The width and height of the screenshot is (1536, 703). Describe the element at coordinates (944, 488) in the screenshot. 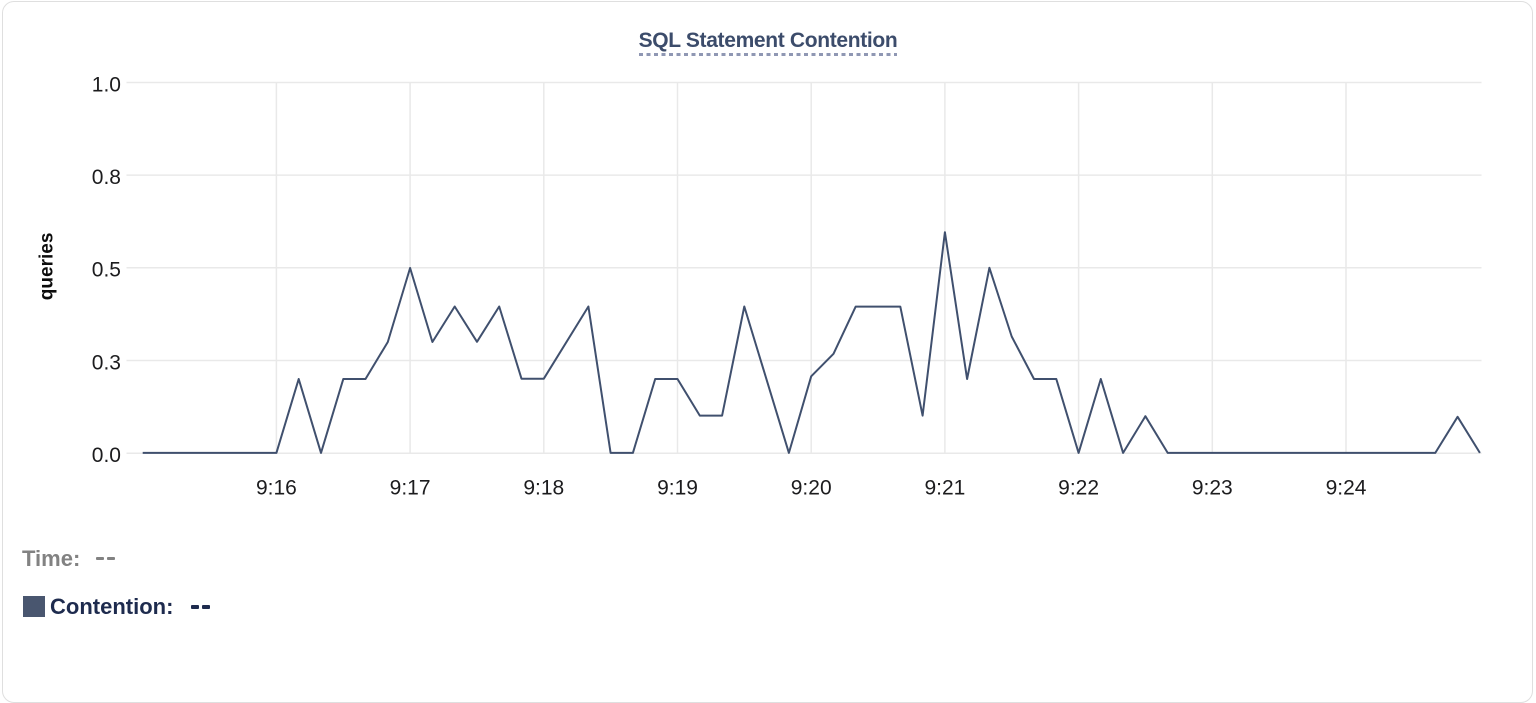

I see `svg-text: 9:21` at that location.